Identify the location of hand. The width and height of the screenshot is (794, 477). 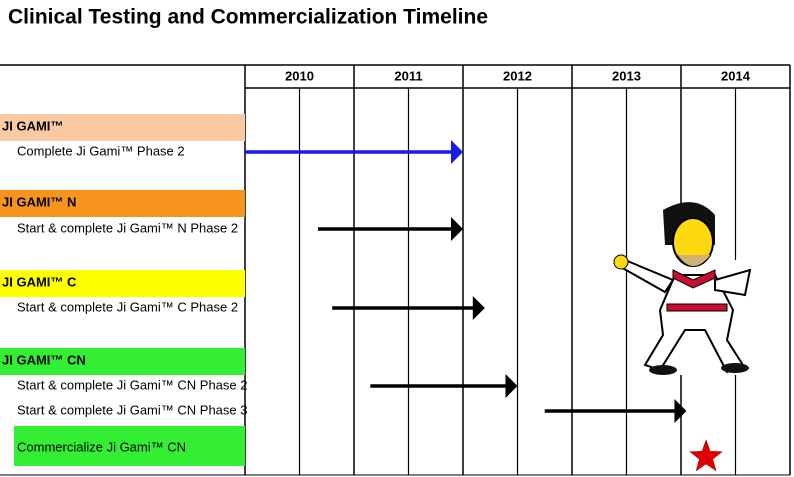
(621, 262).